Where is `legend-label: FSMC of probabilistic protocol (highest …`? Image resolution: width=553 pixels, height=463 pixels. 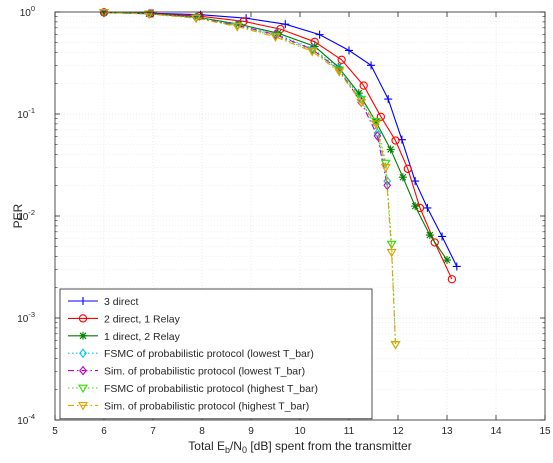
legend-label: FSMC of probabilistic protocol (highest … is located at coordinates (211, 389).